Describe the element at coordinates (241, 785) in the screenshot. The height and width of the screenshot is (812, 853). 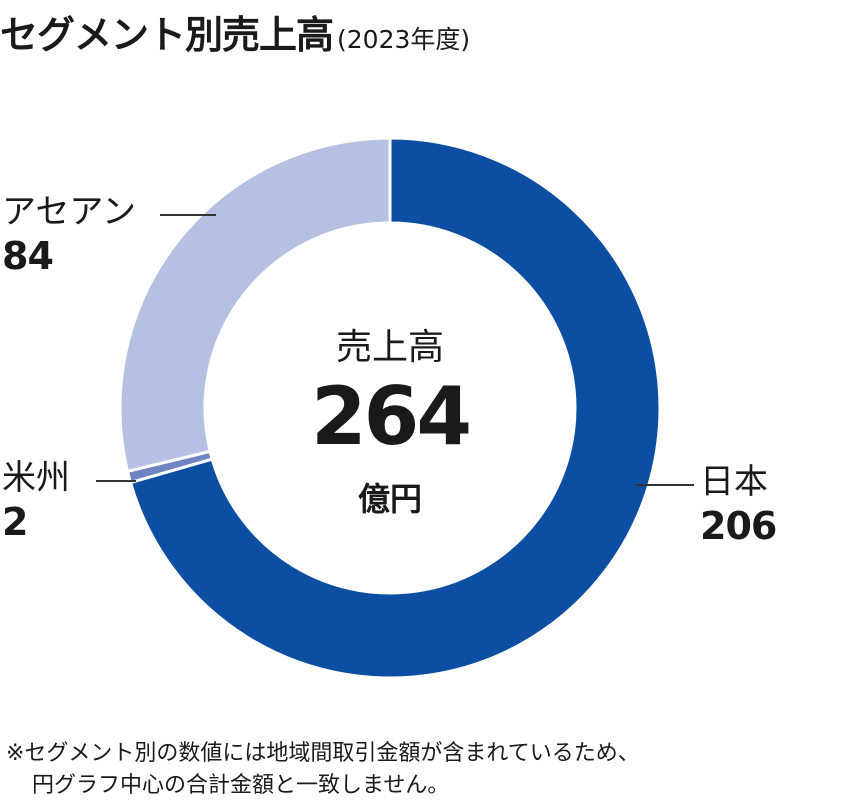
I see `footnote-line-2: 円グラフ中心の合計金額と一致しません。` at that location.